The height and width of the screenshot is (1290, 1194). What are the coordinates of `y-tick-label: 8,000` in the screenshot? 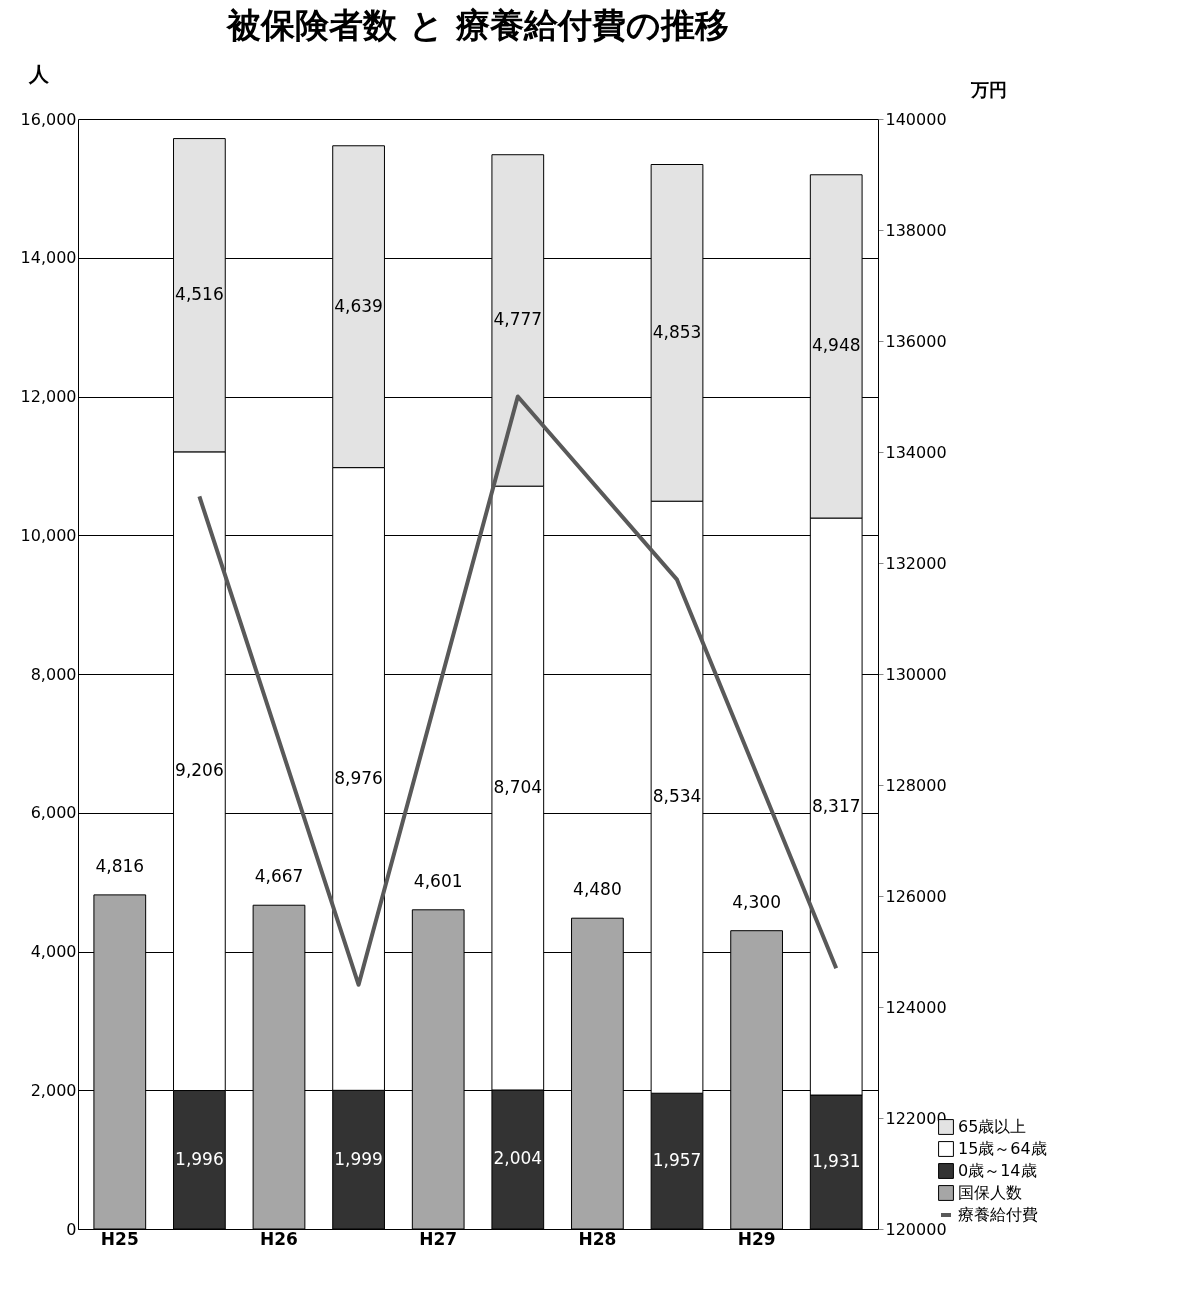 It's located at (53, 674).